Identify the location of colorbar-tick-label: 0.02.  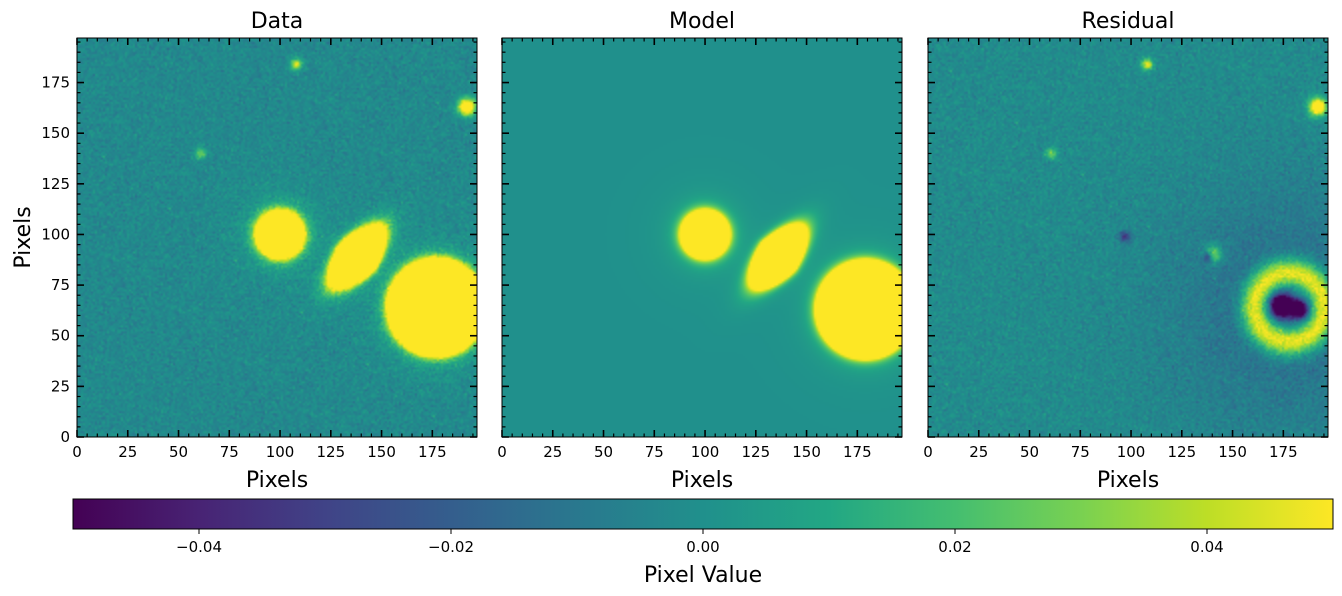
(954, 547).